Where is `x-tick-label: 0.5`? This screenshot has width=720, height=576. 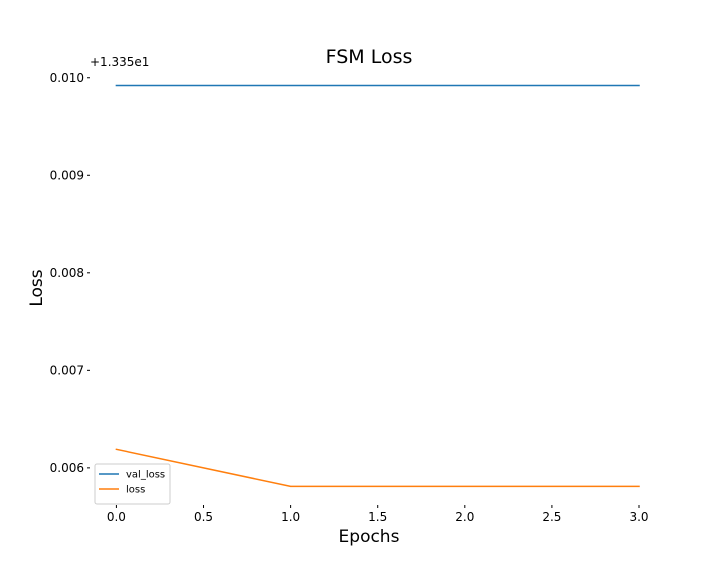
x-tick-label: 0.5 is located at coordinates (203, 517).